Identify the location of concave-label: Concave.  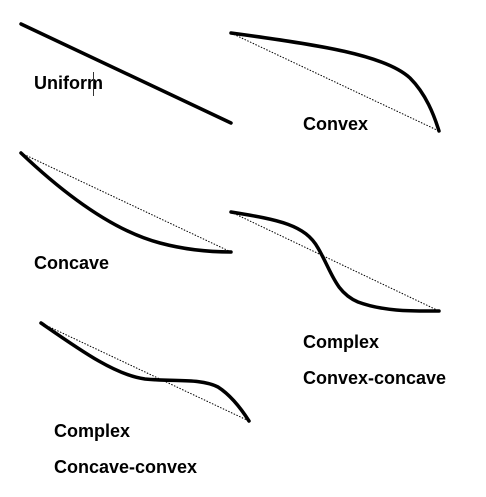
(72, 263).